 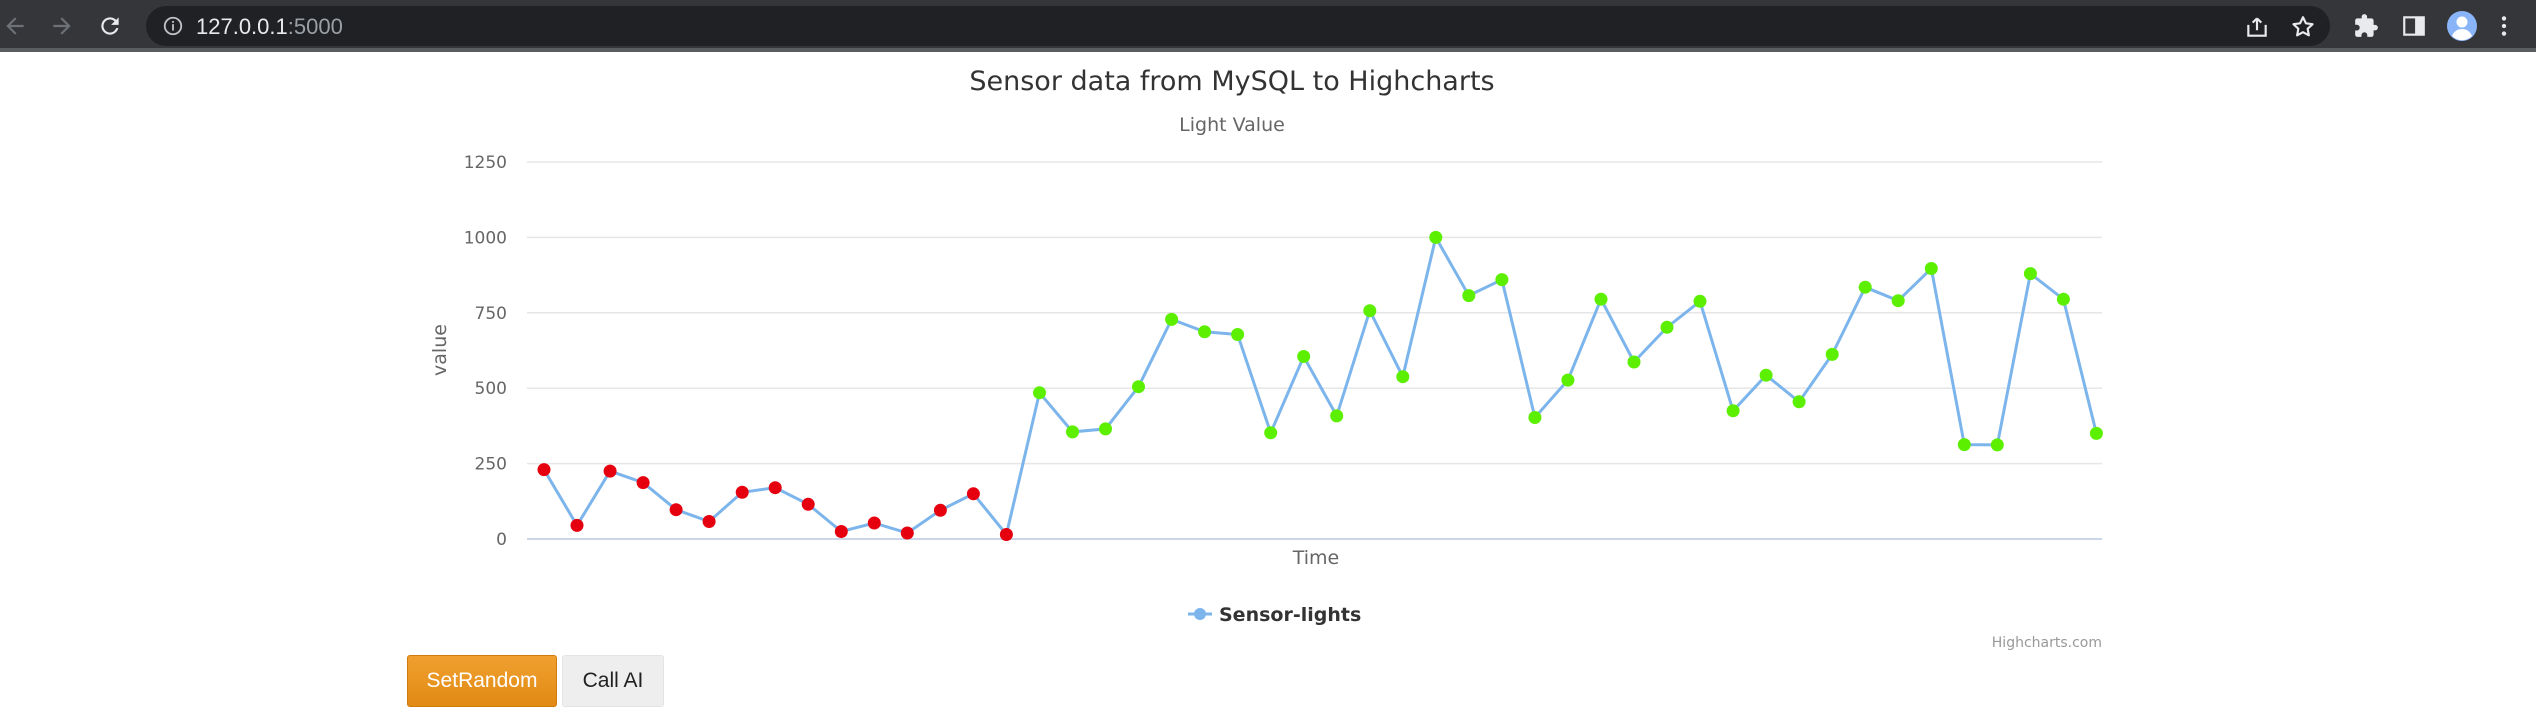 What do you see at coordinates (1231, 81) in the screenshot?
I see `chart-title: Sensor data from MySQL to Highcharts` at bounding box center [1231, 81].